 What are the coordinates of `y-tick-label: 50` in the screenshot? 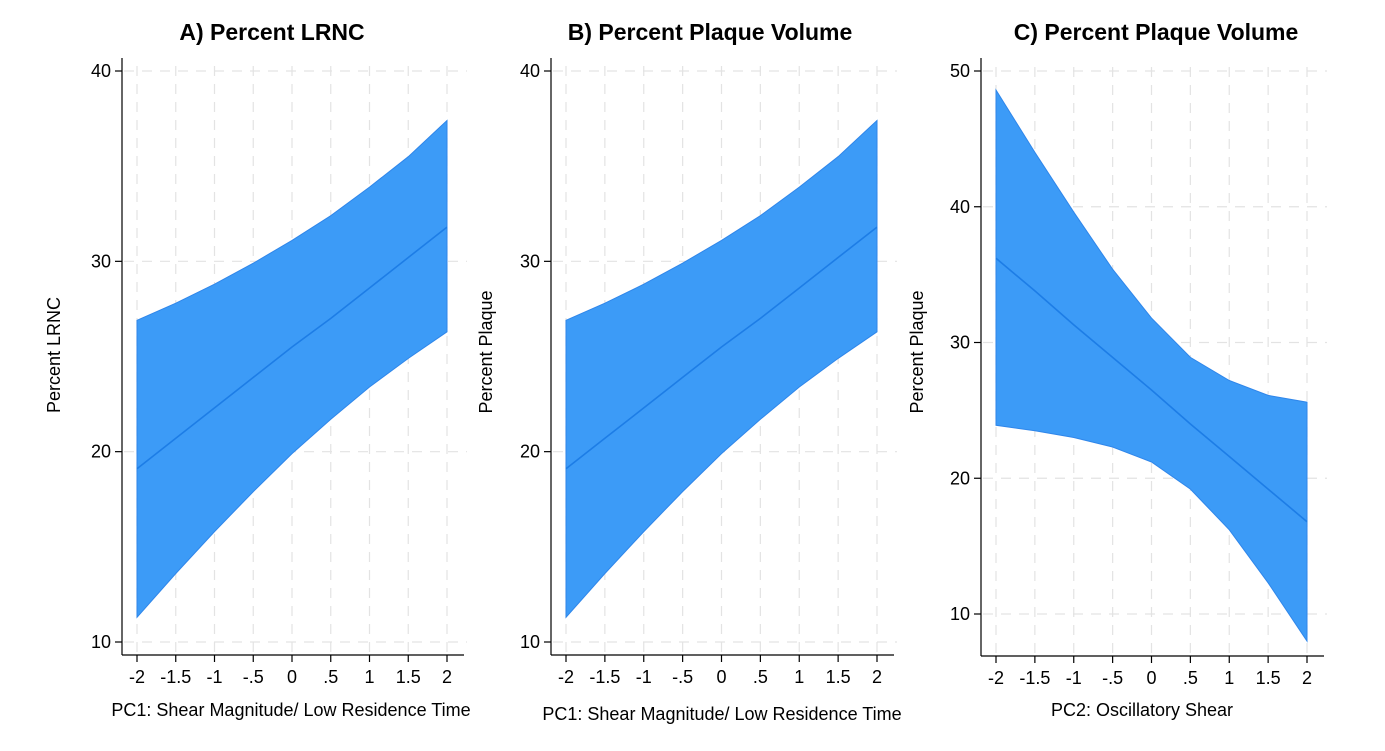 It's located at (960, 71).